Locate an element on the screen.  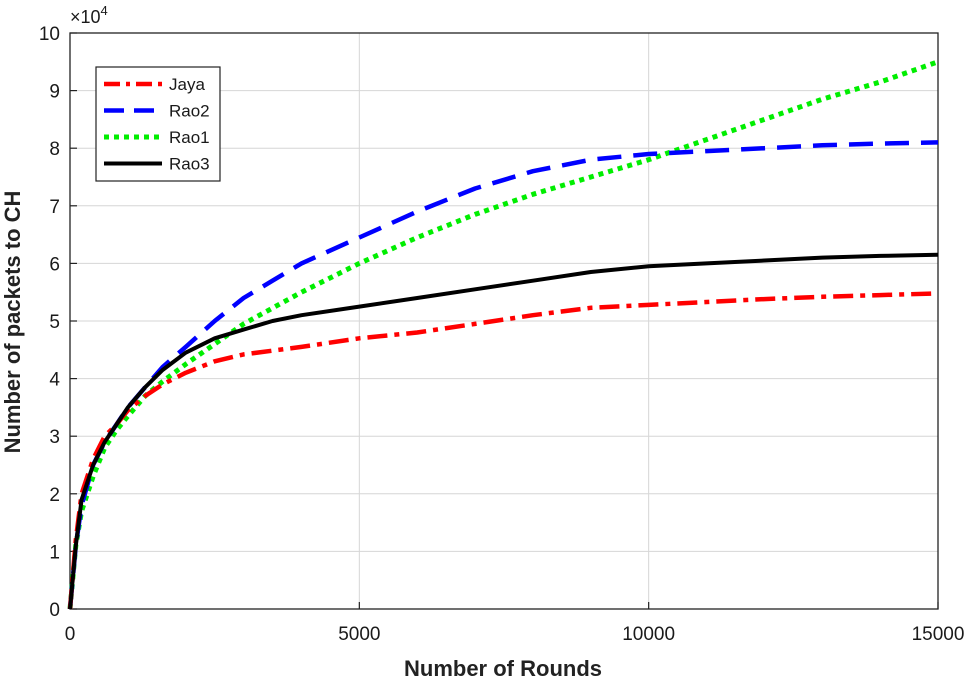
y-multiplier-base: ×10 is located at coordinates (85, 17).